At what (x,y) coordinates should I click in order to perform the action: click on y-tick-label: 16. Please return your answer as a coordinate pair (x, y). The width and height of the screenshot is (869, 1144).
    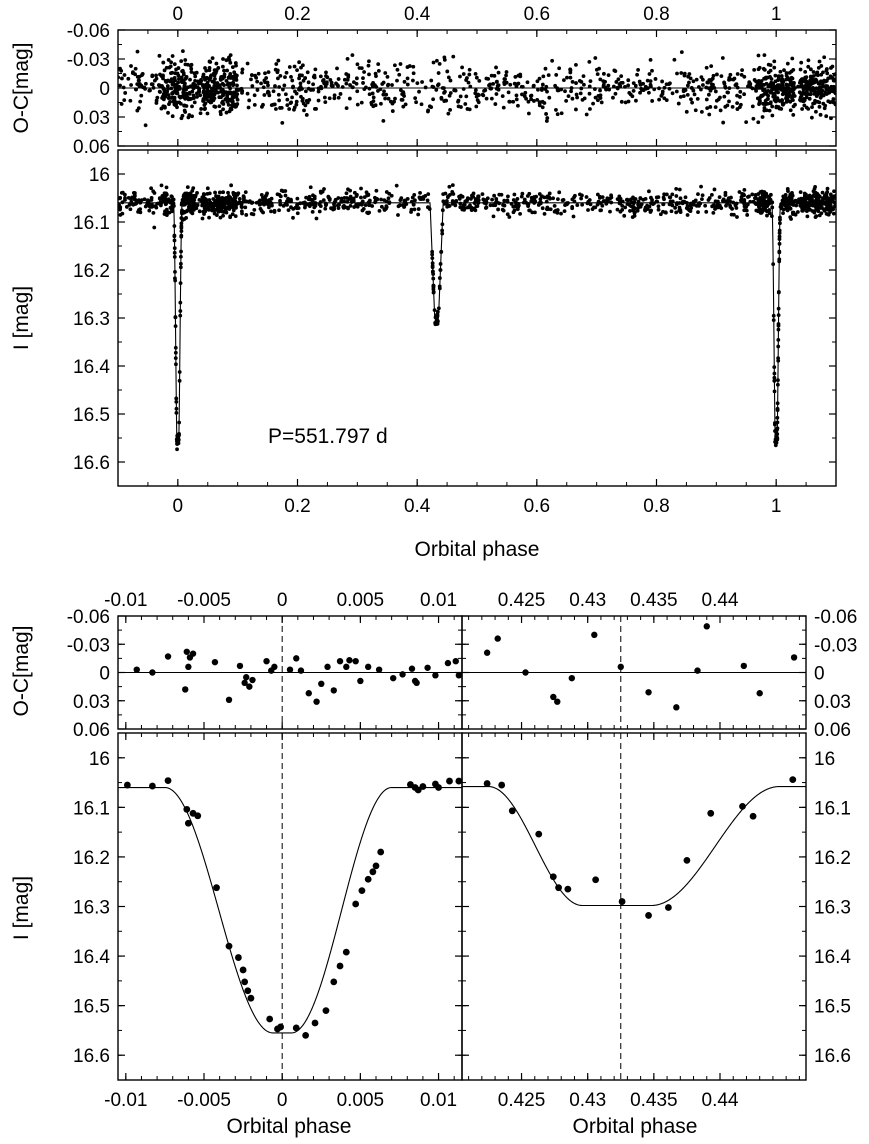
    Looking at the image, I should click on (99, 175).